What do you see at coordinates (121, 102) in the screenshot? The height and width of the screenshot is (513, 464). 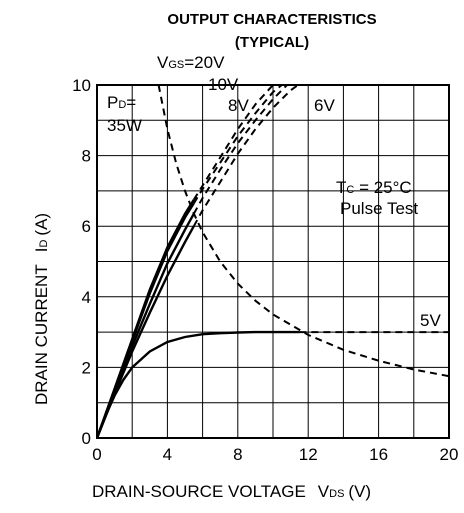 I see `pd-label: PD=` at bounding box center [121, 102].